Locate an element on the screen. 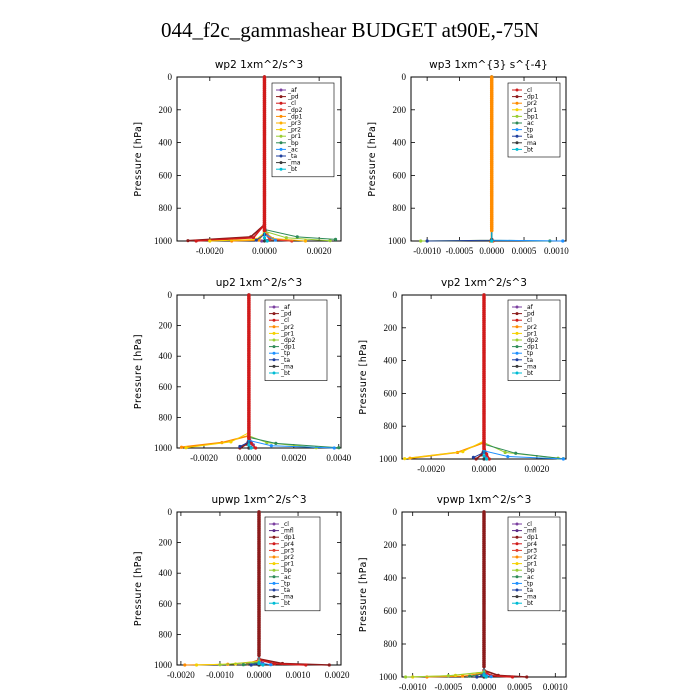 The height and width of the screenshot is (700, 700). x-tick-label: 0.0040 is located at coordinates (338, 458).